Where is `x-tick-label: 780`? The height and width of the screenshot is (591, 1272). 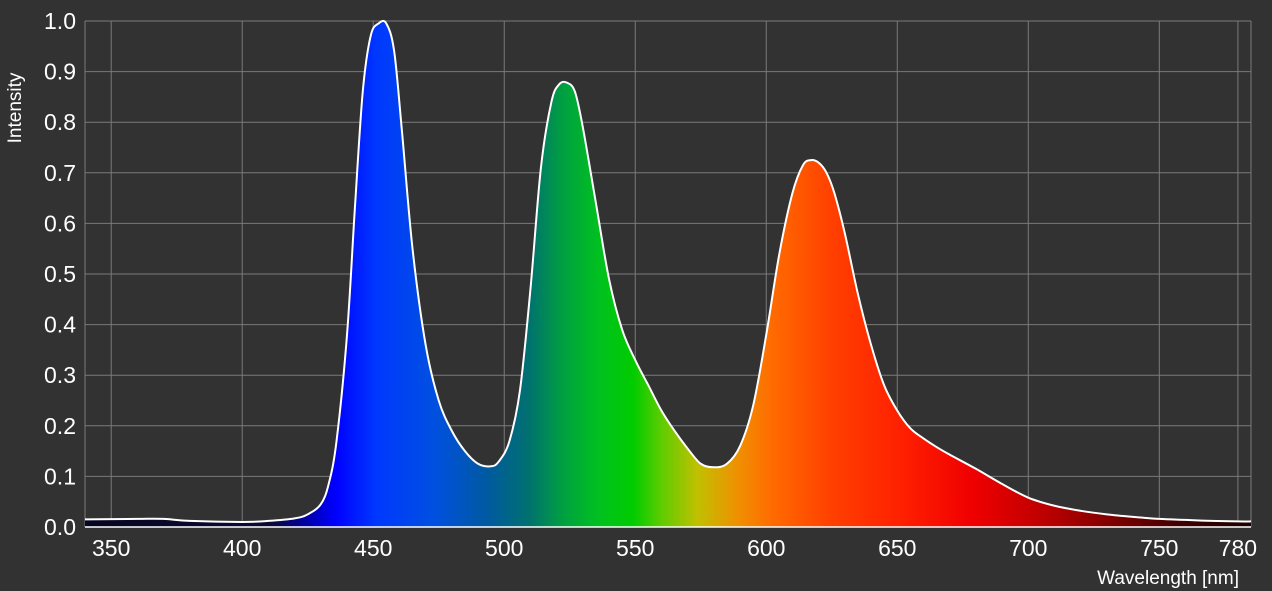
x-tick-label: 780 is located at coordinates (1238, 548).